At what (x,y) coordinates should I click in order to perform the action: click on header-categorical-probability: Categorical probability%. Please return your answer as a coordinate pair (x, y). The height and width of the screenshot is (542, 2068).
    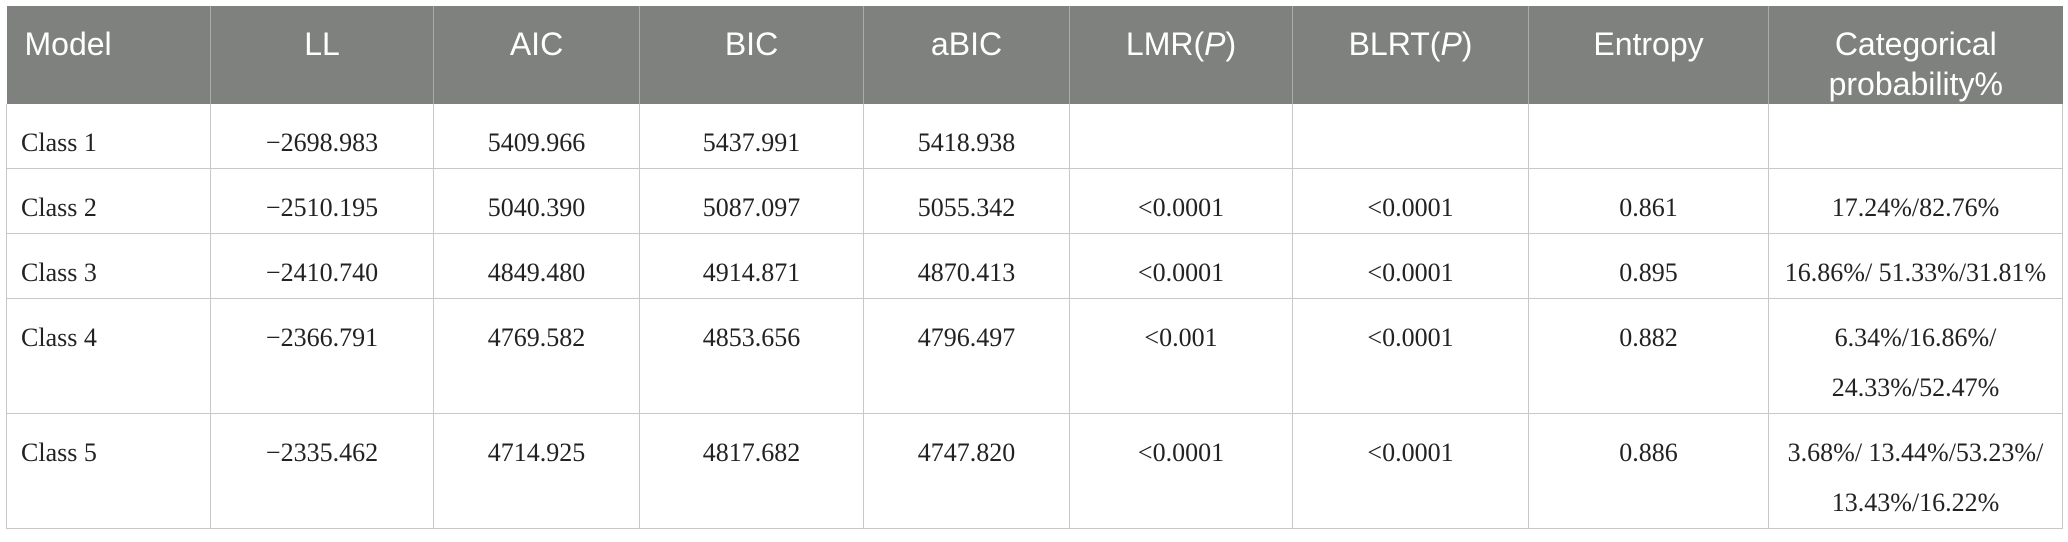
    Looking at the image, I should click on (1915, 55).